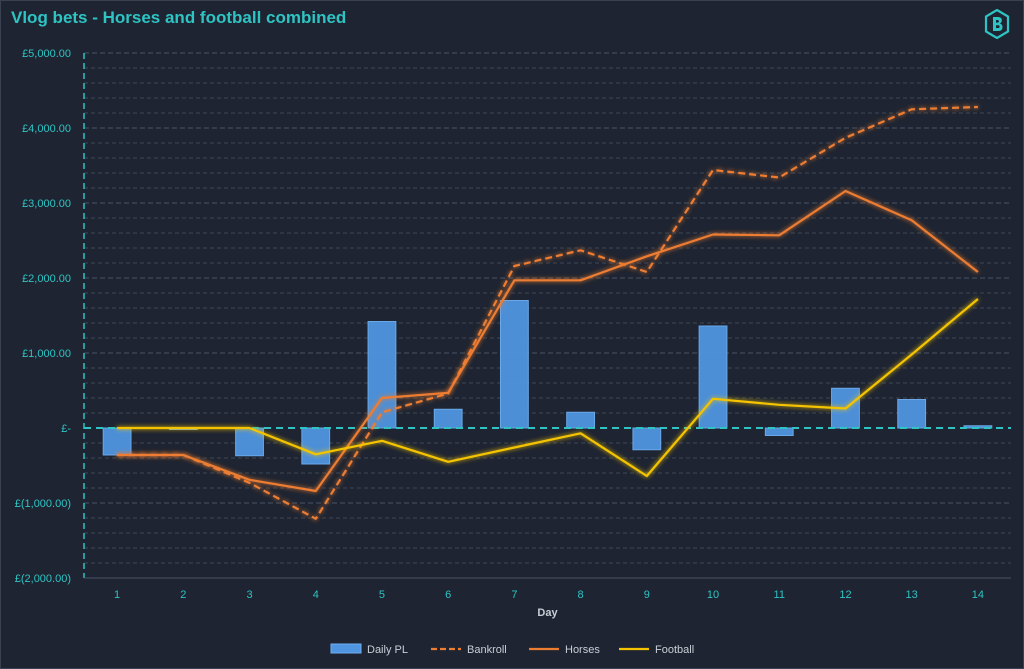 This screenshot has width=1024, height=669. What do you see at coordinates (674, 650) in the screenshot?
I see `legend-label-football: Football` at bounding box center [674, 650].